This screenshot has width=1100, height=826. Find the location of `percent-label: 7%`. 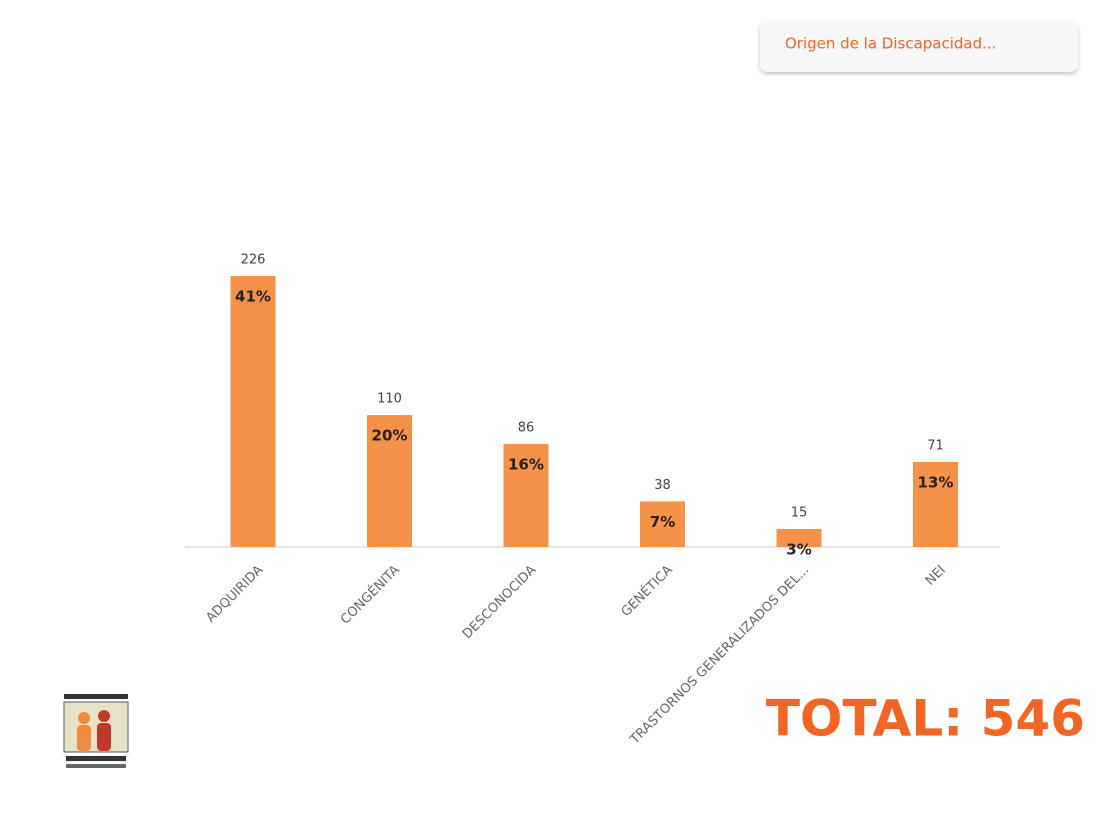

percent-label: 7% is located at coordinates (662, 522).